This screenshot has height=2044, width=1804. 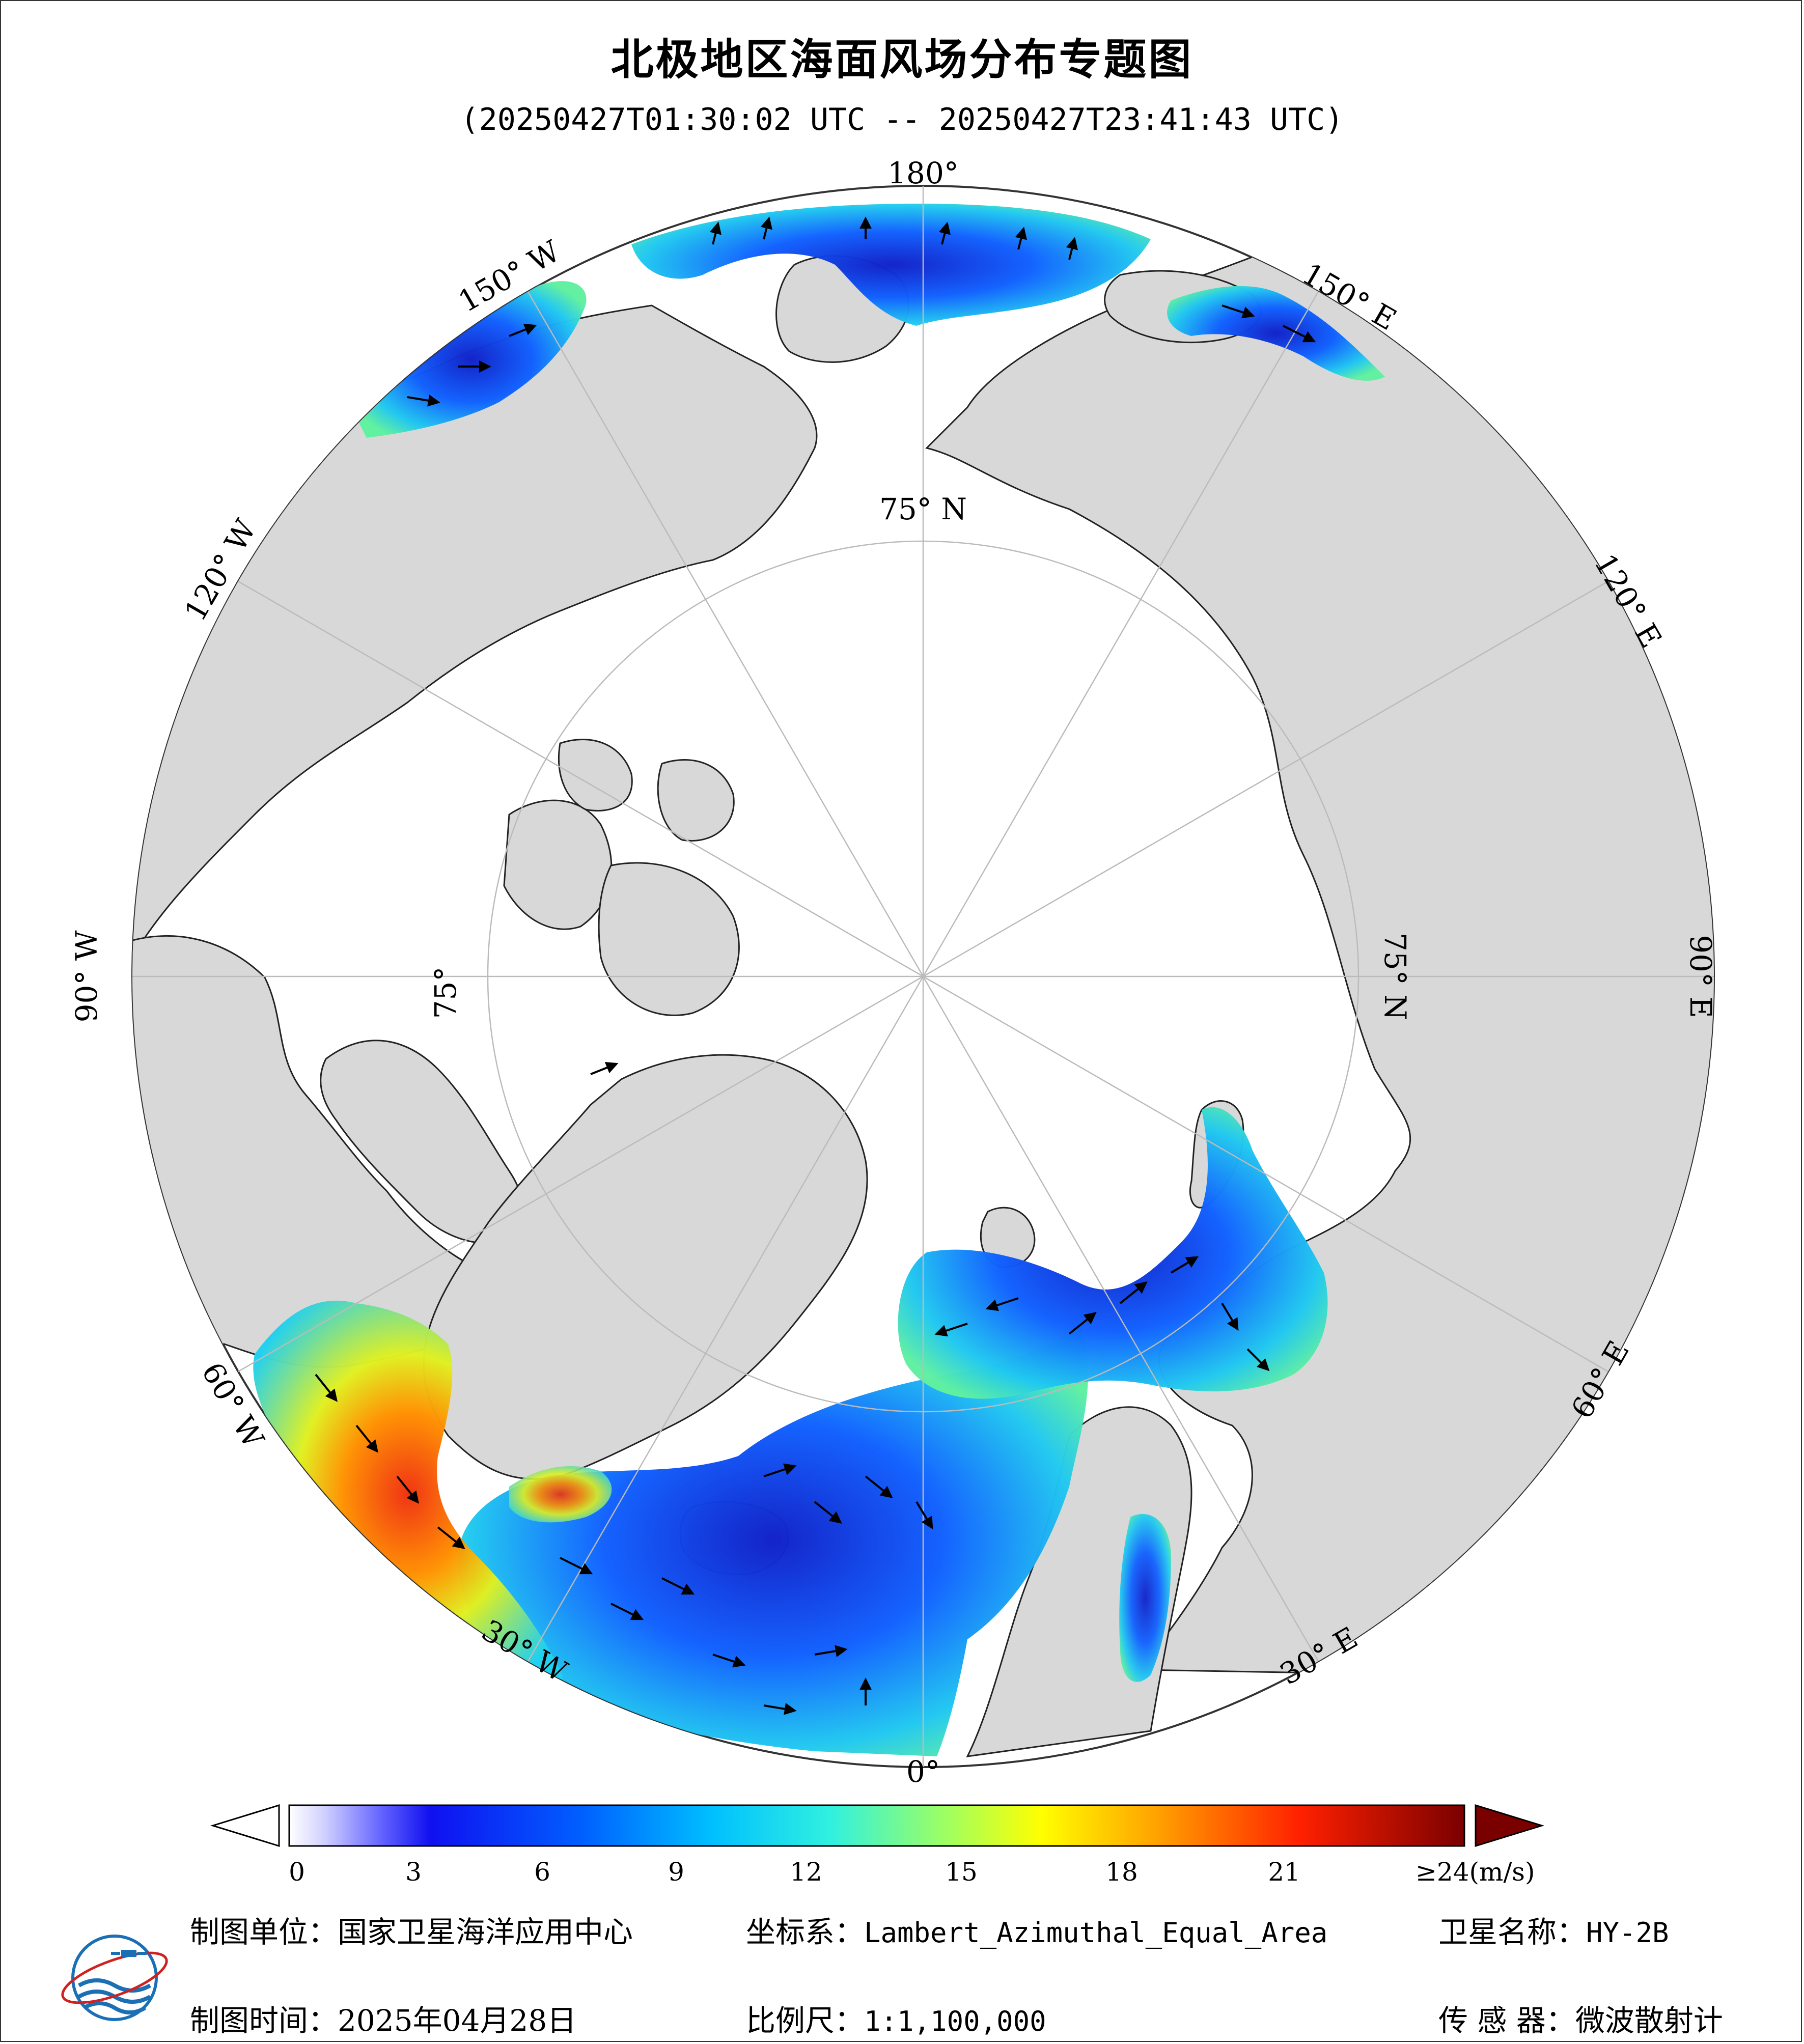 What do you see at coordinates (923, 509) in the screenshot?
I see `label-lat-75-top: 75° N` at bounding box center [923, 509].